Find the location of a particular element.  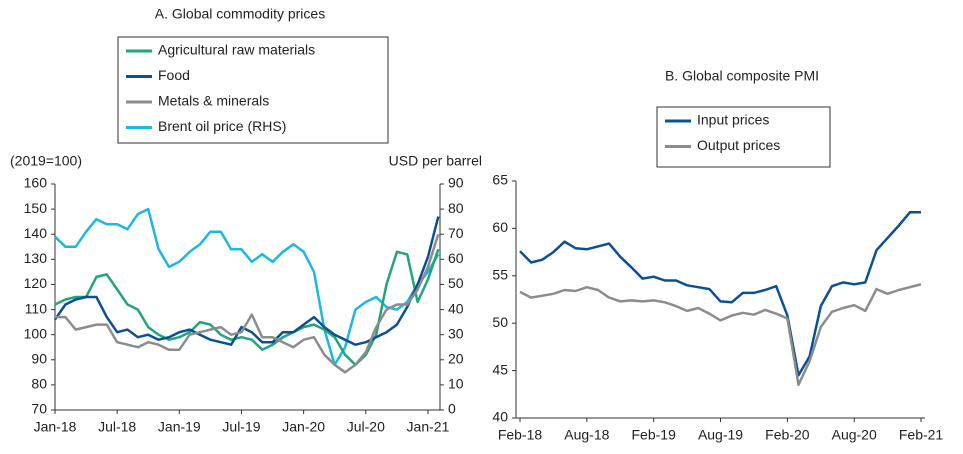

y-tick-label: 60 is located at coordinates (500, 227).